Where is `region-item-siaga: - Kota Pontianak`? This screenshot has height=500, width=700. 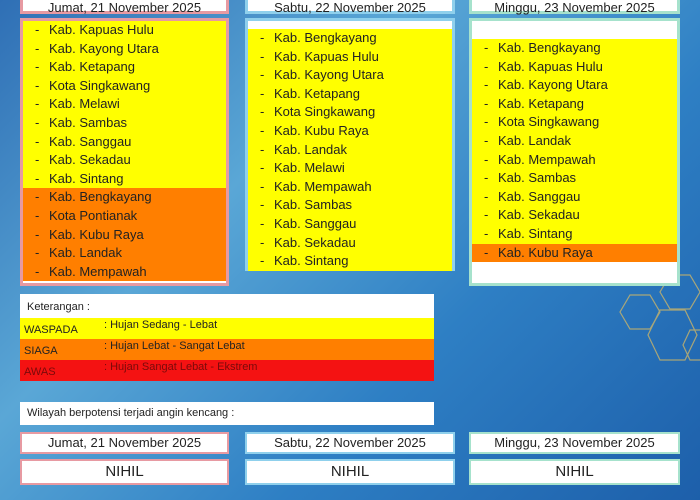
region-item-siaga: - Kota Pontianak is located at coordinates (124, 216).